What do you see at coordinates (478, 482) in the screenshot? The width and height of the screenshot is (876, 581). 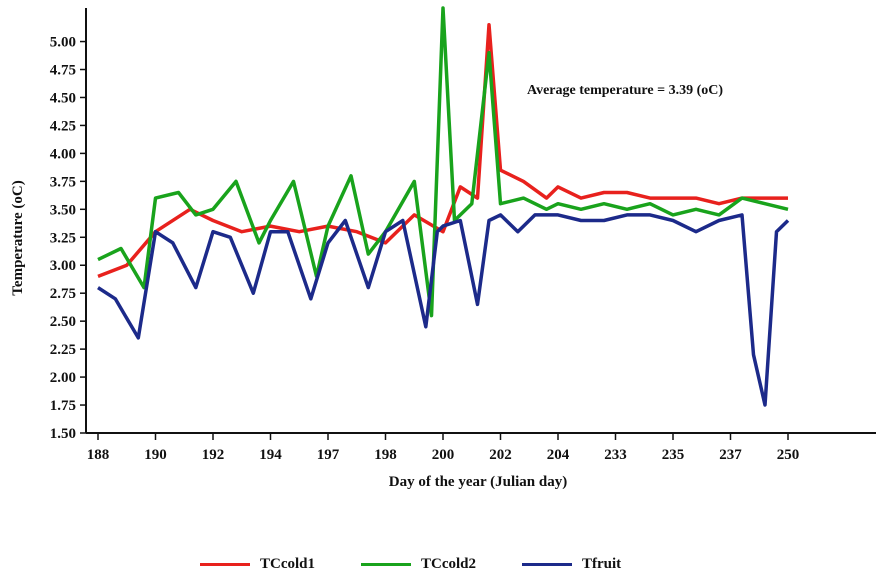 I see `x-axis-title: Day of the year (Julian day)` at bounding box center [478, 482].